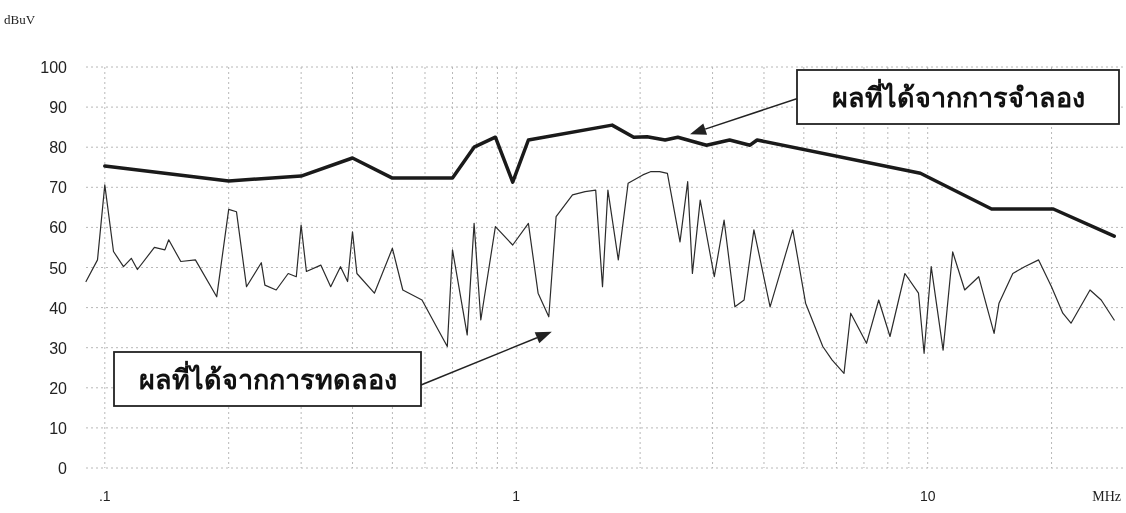  I want to click on y-tick-label: 0, so click(63, 468).